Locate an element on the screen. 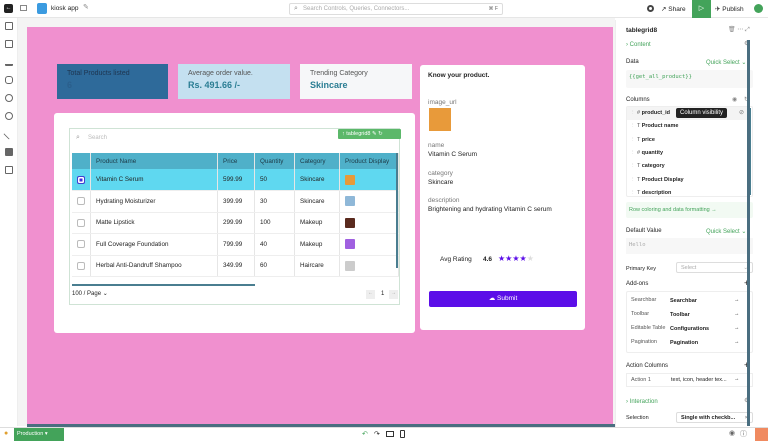 This screenshot has height=441, width=768. data-input: {{get_all_product}} is located at coordinates (689, 79).